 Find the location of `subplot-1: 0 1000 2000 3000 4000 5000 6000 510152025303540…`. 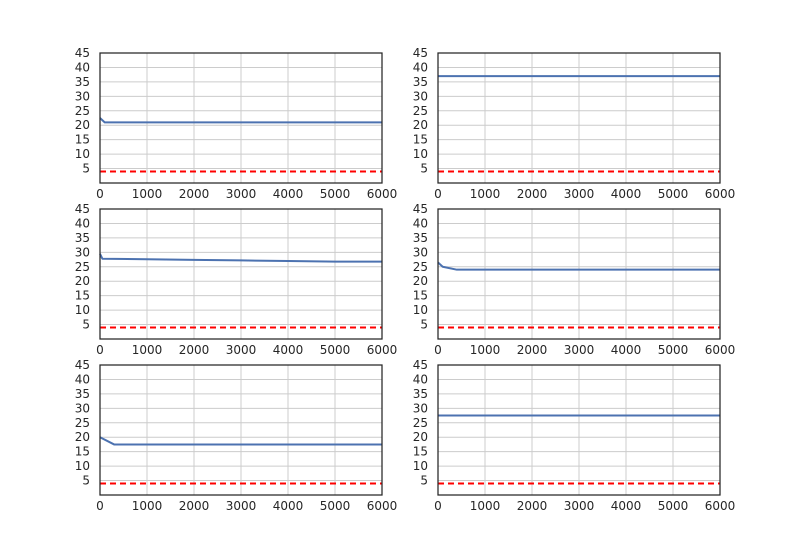

subplot-1: 0 1000 2000 3000 4000 5000 6000 510152025303540… is located at coordinates (236, 123).